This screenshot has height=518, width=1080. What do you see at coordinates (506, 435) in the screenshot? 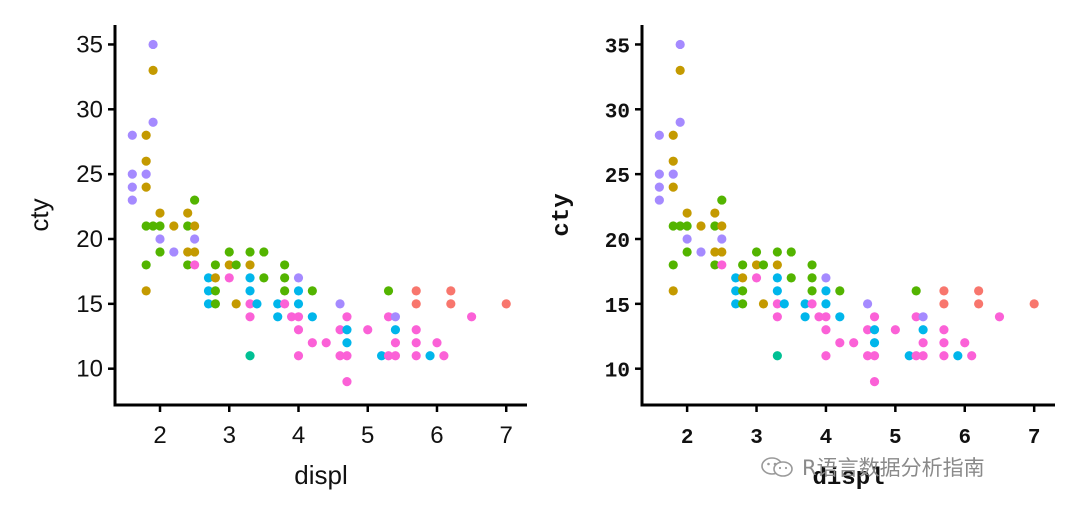
I see `x-tick-label: 7` at bounding box center [506, 435].